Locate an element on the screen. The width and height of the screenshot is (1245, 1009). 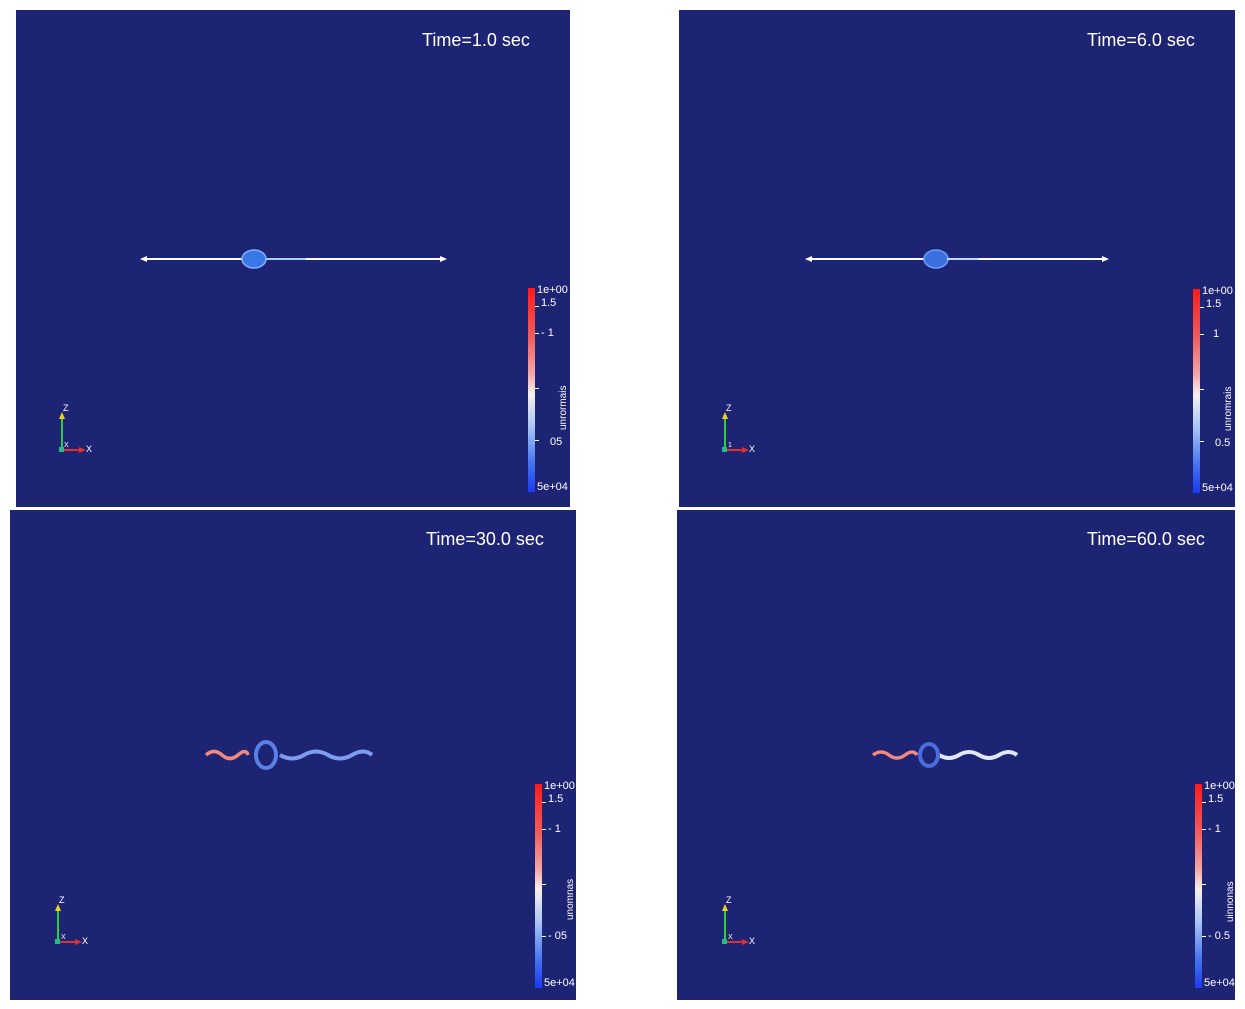
time-label: Time=60.0 sec is located at coordinates (1146, 539).